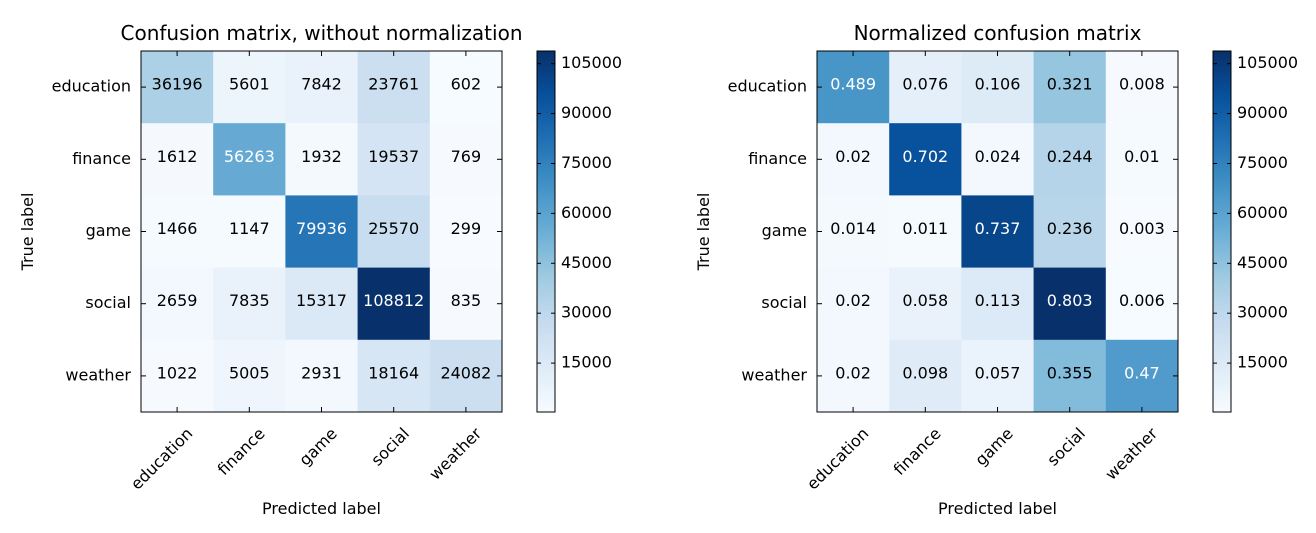  What do you see at coordinates (925, 87) in the screenshot?
I see `cm2-cell-r0-c1` at bounding box center [925, 87].